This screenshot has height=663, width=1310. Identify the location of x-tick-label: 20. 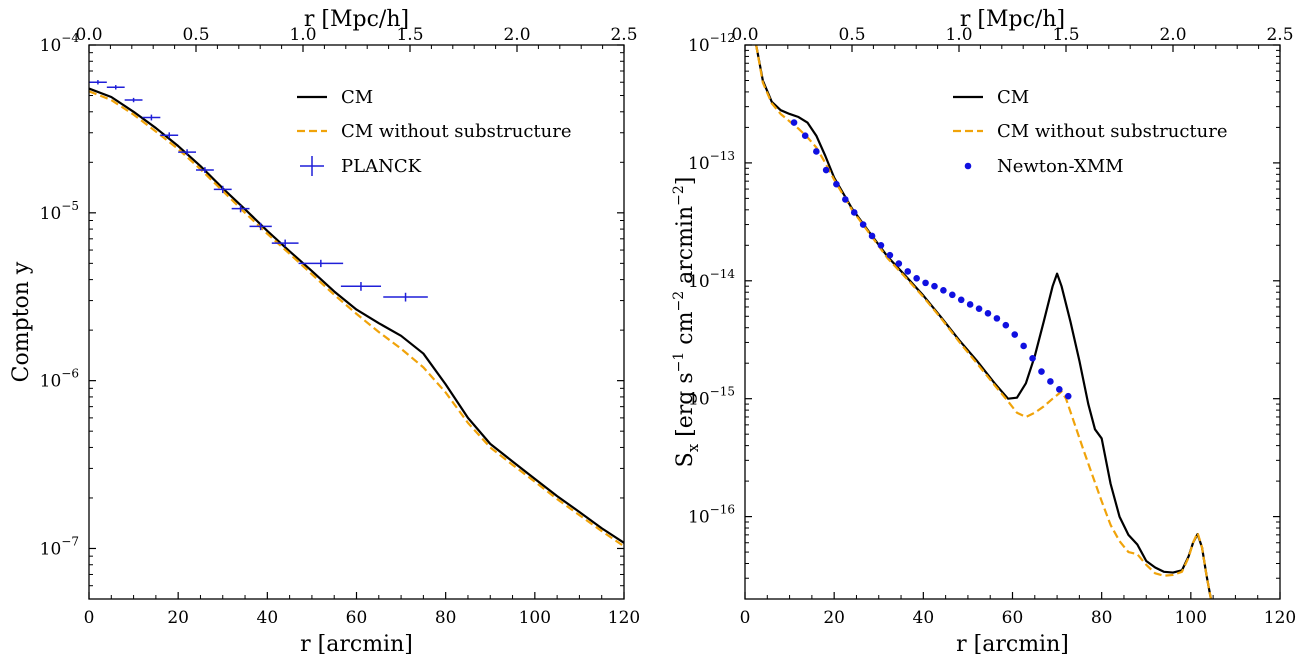
(178, 618).